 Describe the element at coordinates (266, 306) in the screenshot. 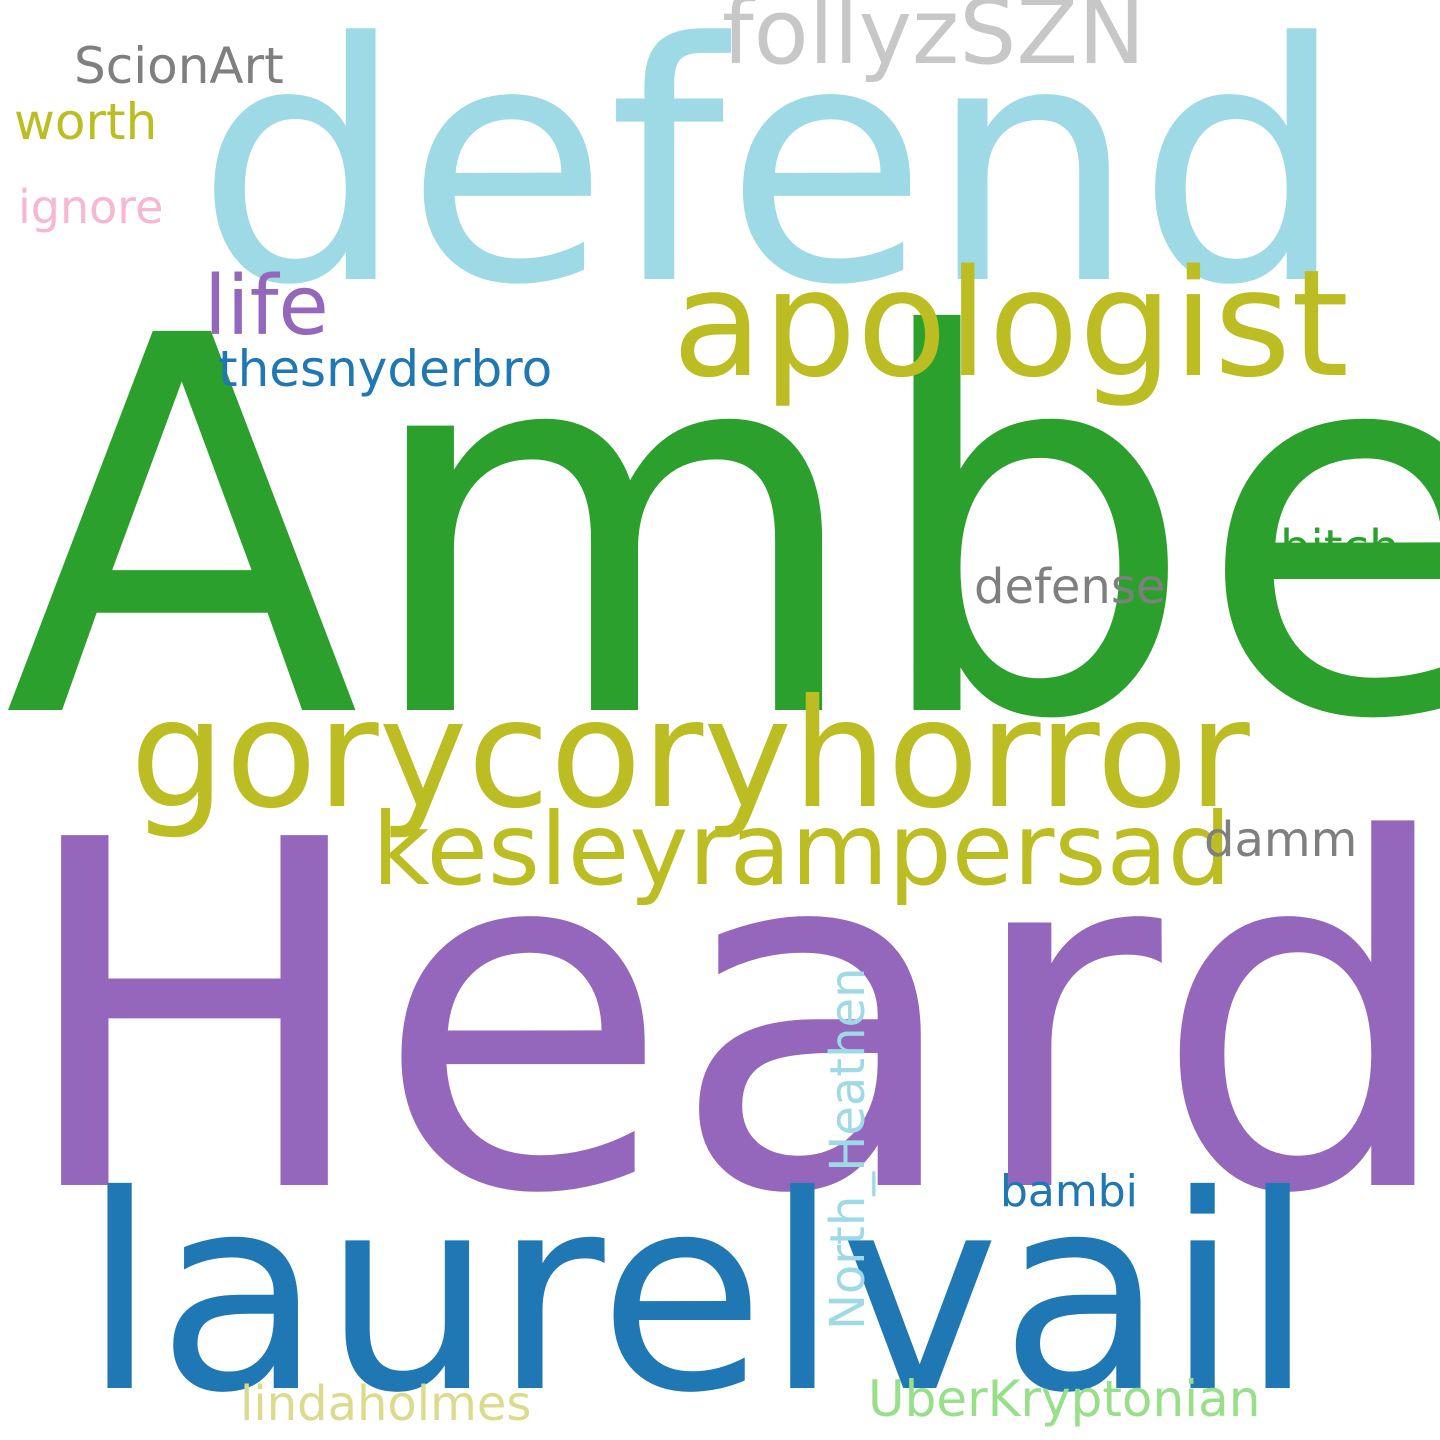

I see `word-life: life` at that location.